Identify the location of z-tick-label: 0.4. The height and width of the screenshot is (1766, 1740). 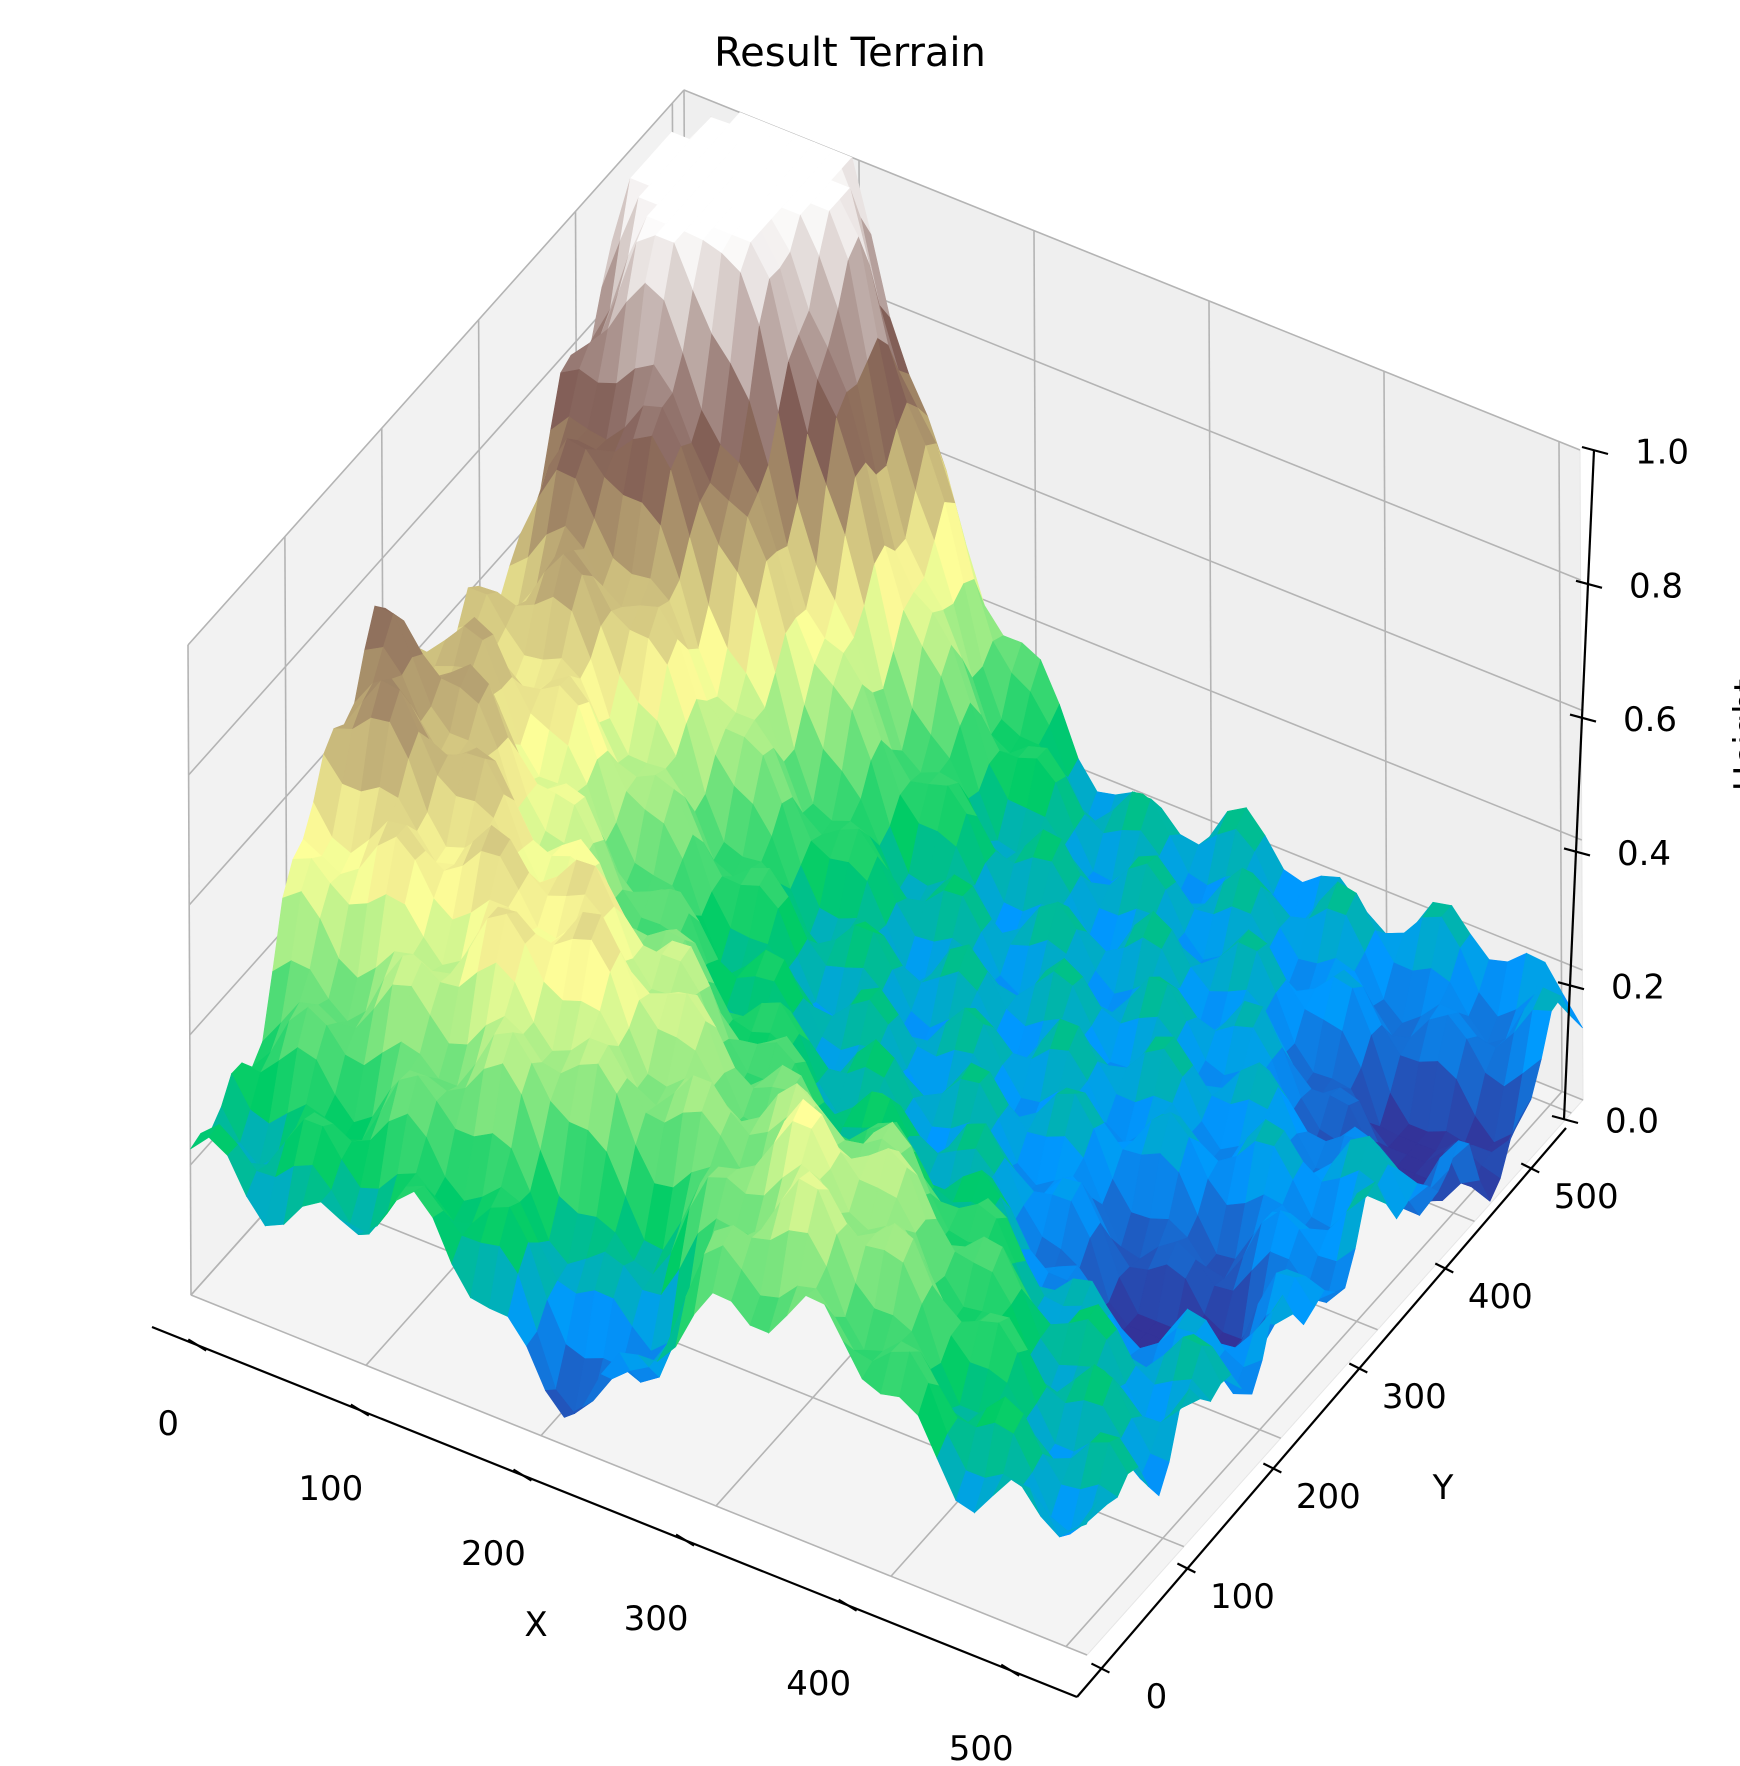
(1644, 854).